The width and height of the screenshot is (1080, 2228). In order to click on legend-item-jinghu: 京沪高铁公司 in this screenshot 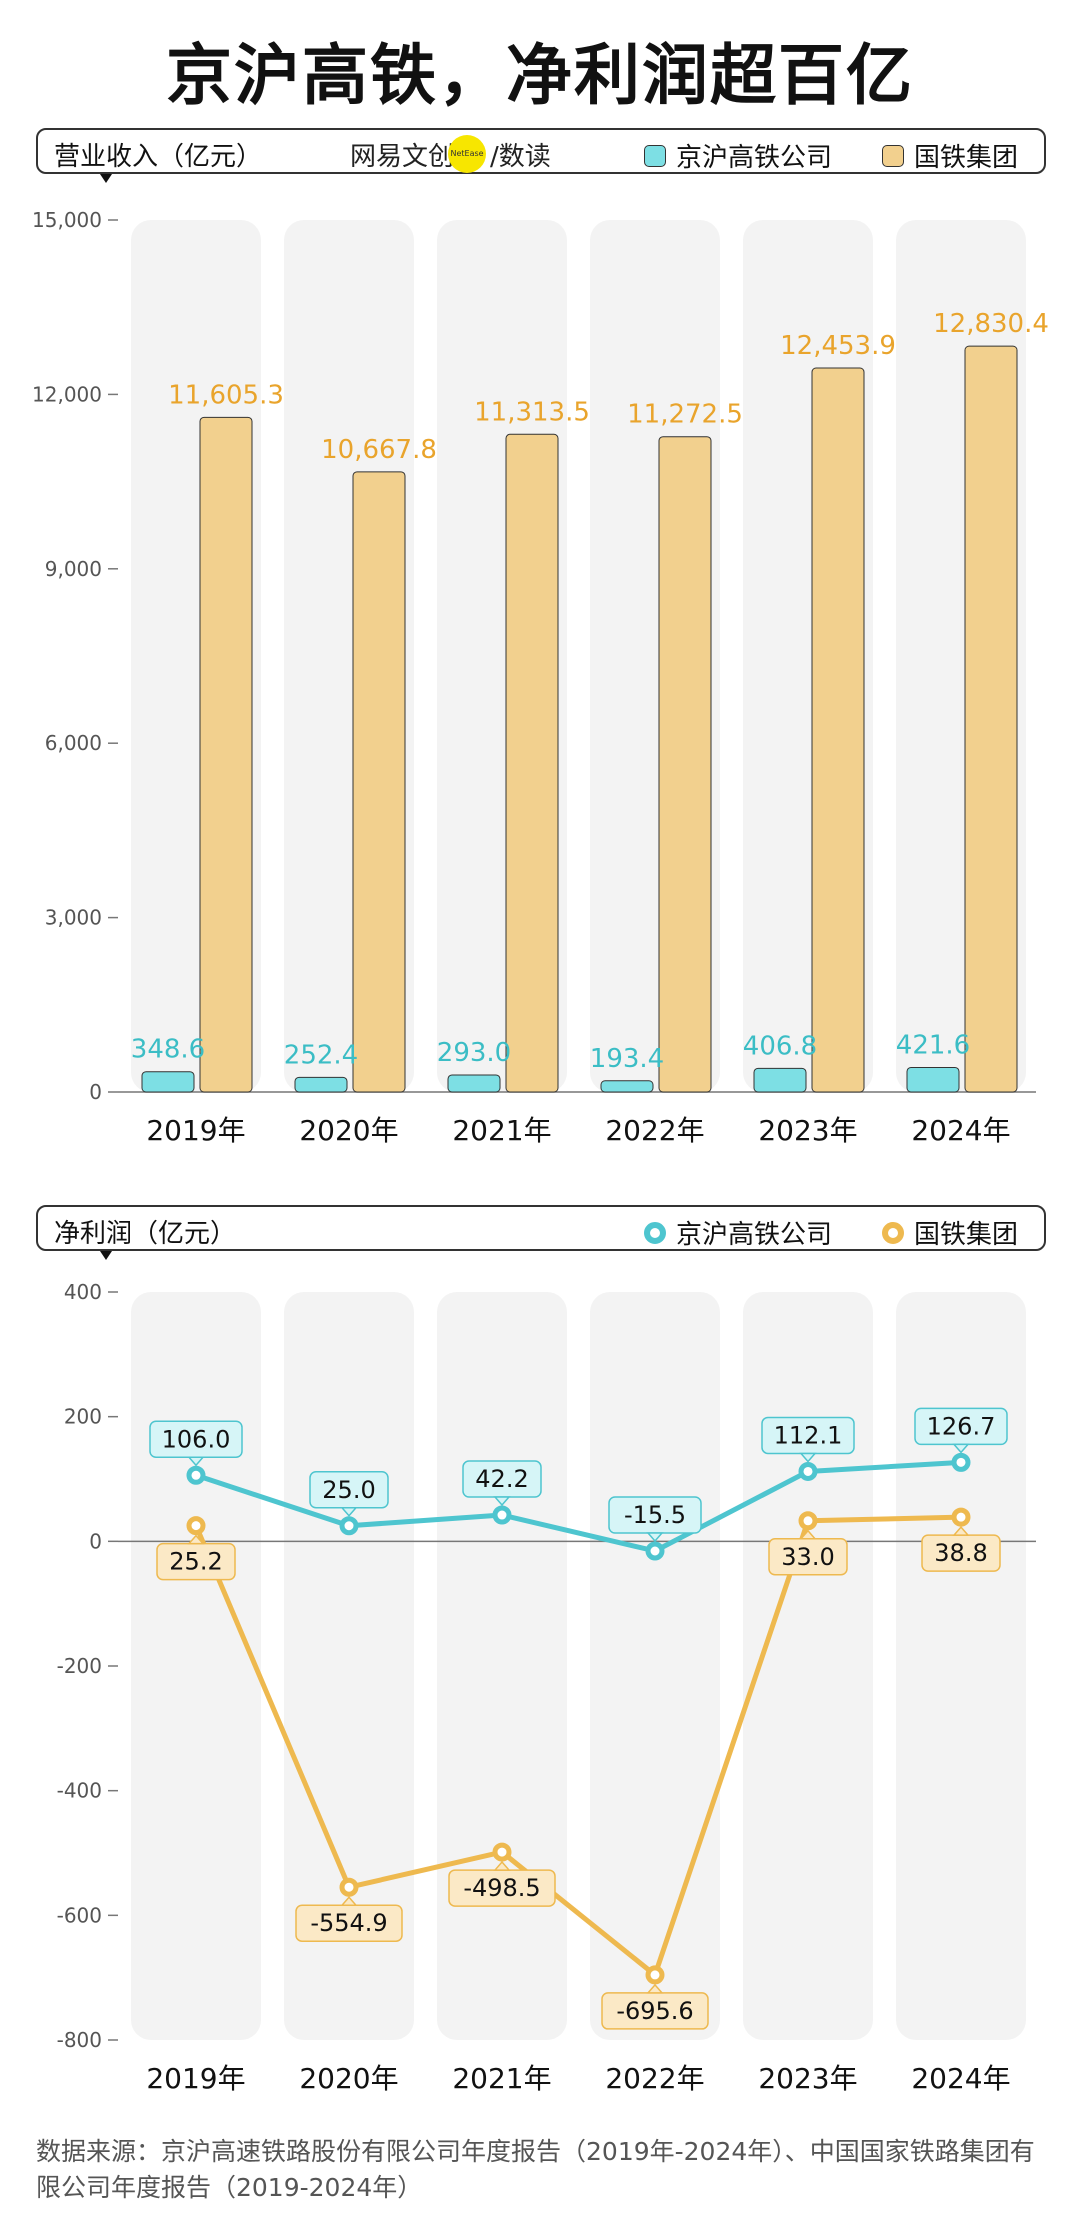, I will do `click(738, 155)`.